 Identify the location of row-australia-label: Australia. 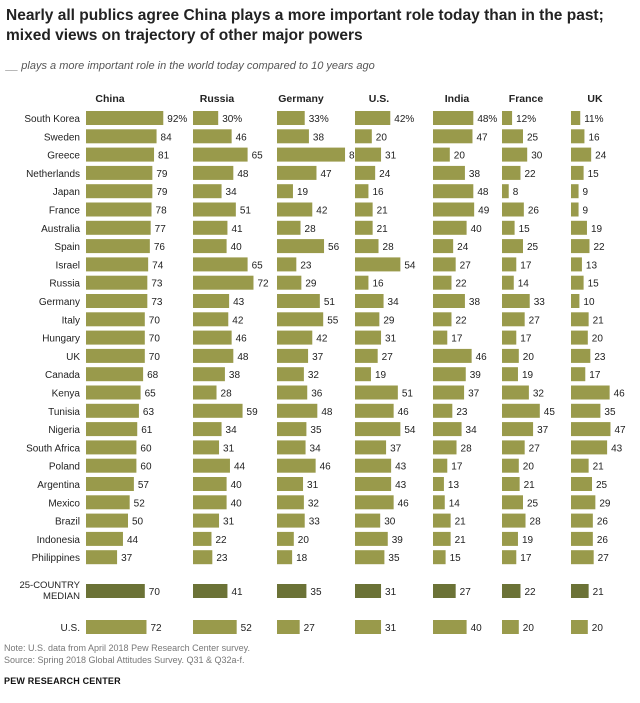
(60, 229).